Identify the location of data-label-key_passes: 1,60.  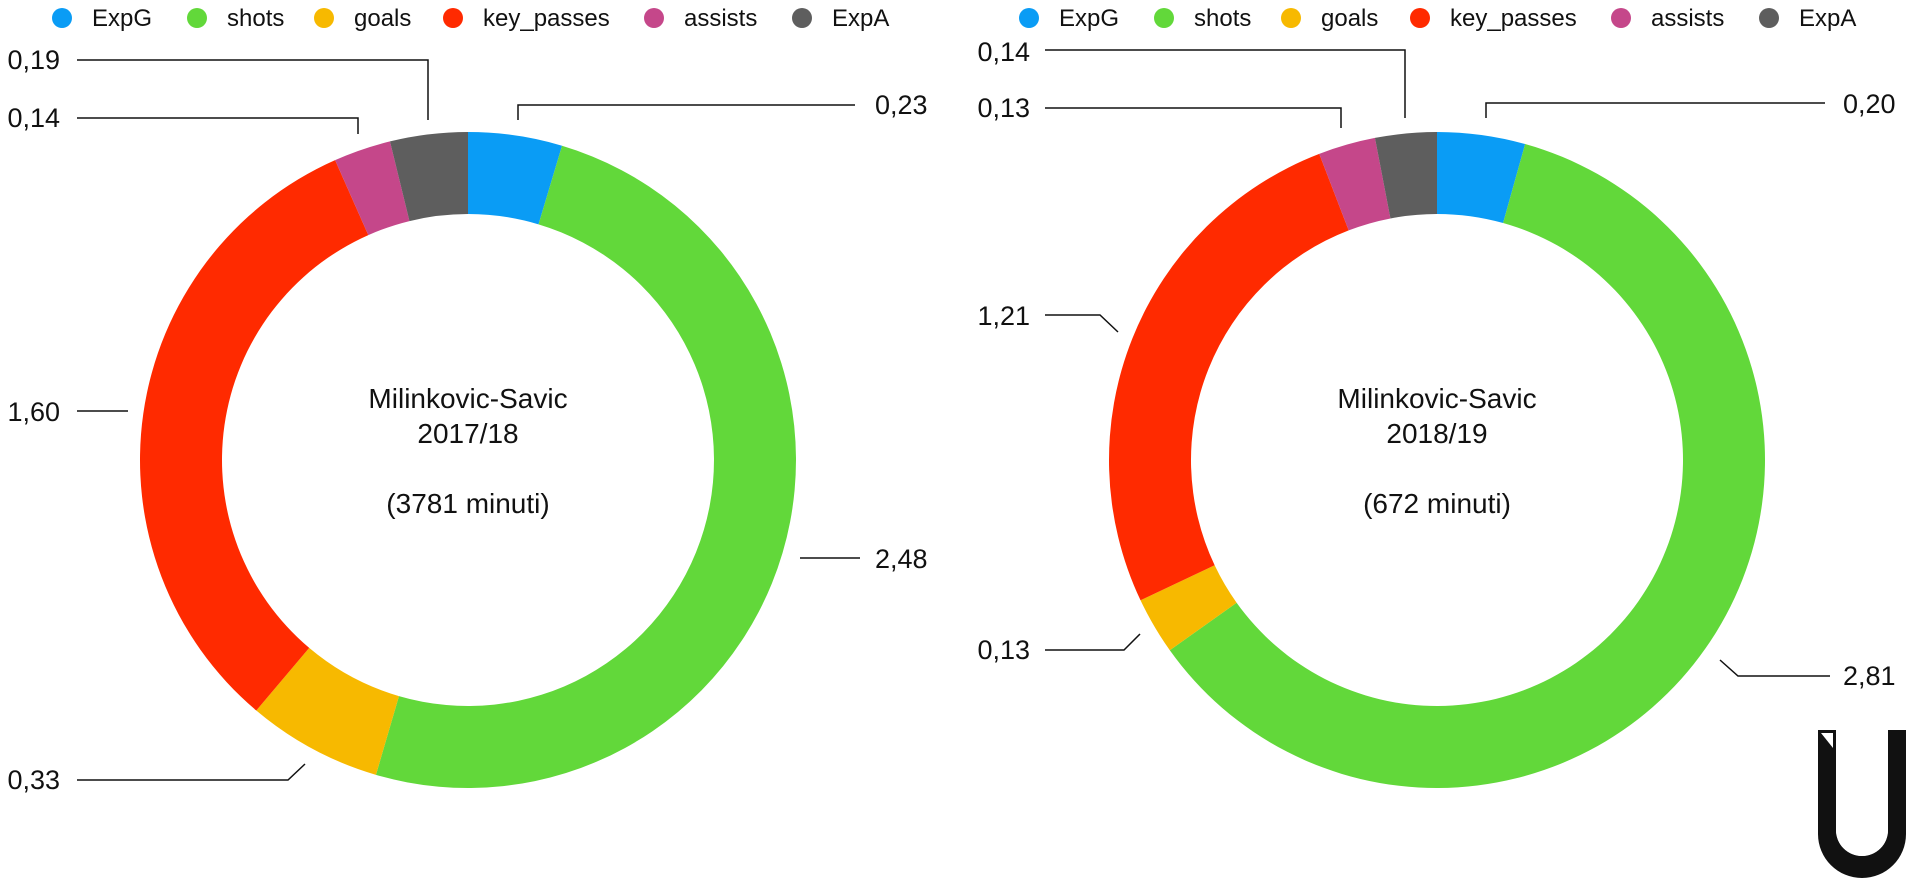
(33, 412).